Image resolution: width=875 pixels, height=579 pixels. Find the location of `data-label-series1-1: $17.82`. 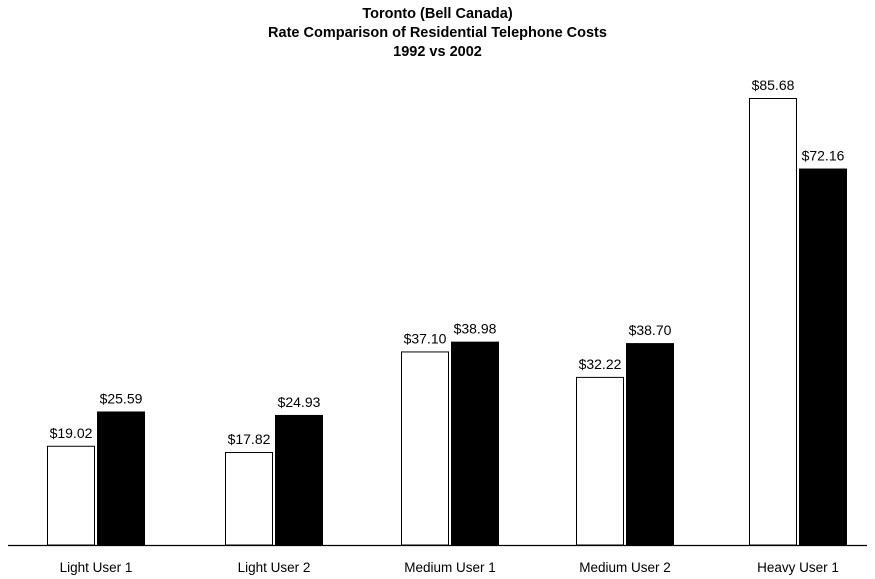

data-label-series1-1: $17.82 is located at coordinates (249, 439).